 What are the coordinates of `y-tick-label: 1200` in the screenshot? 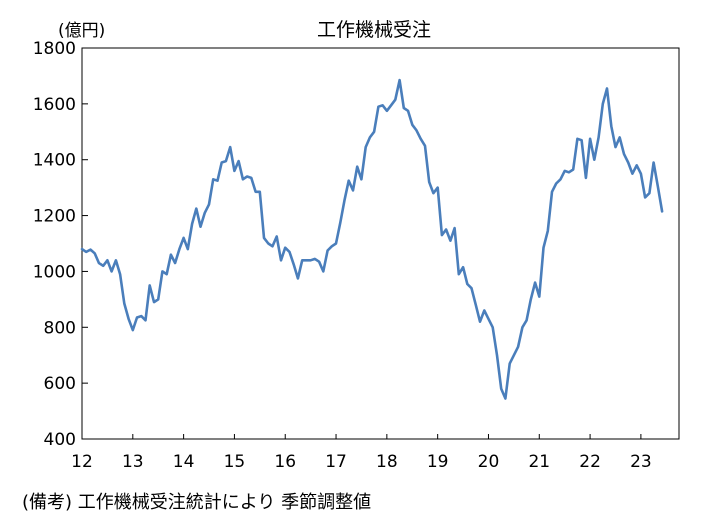 It's located at (54, 217).